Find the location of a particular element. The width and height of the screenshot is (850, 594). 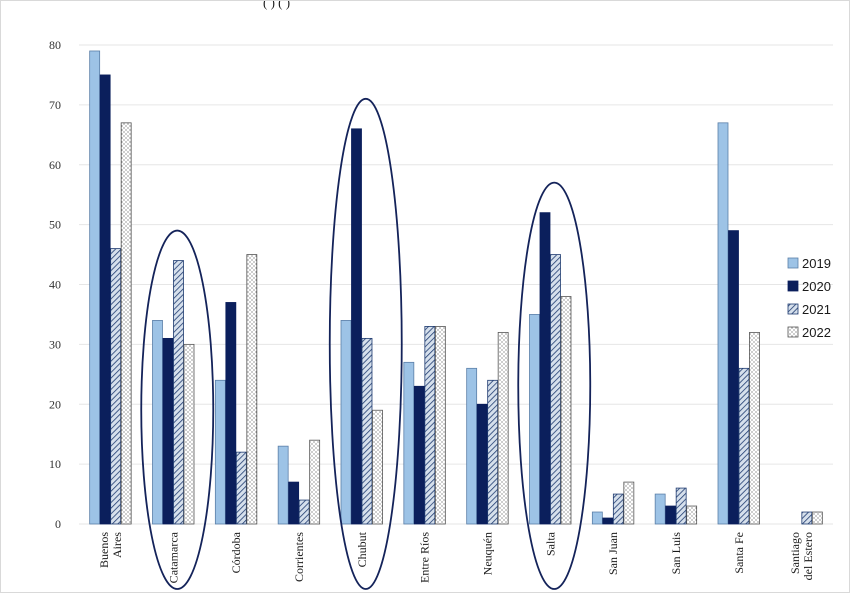

category-label: San Juan is located at coordinates (613, 553).